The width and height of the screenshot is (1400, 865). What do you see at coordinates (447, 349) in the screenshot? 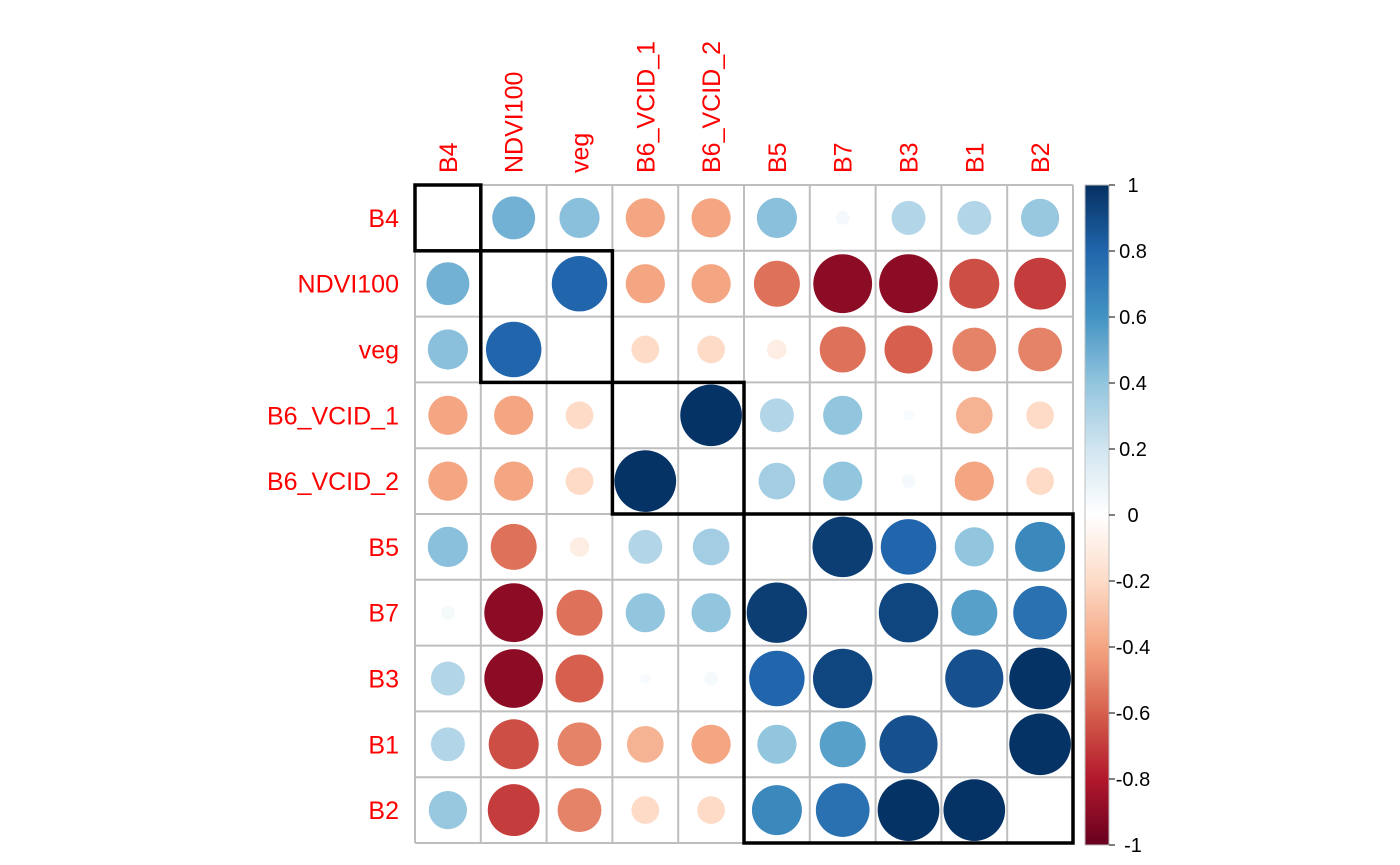
I see `corr-circle-veg-B4` at bounding box center [447, 349].